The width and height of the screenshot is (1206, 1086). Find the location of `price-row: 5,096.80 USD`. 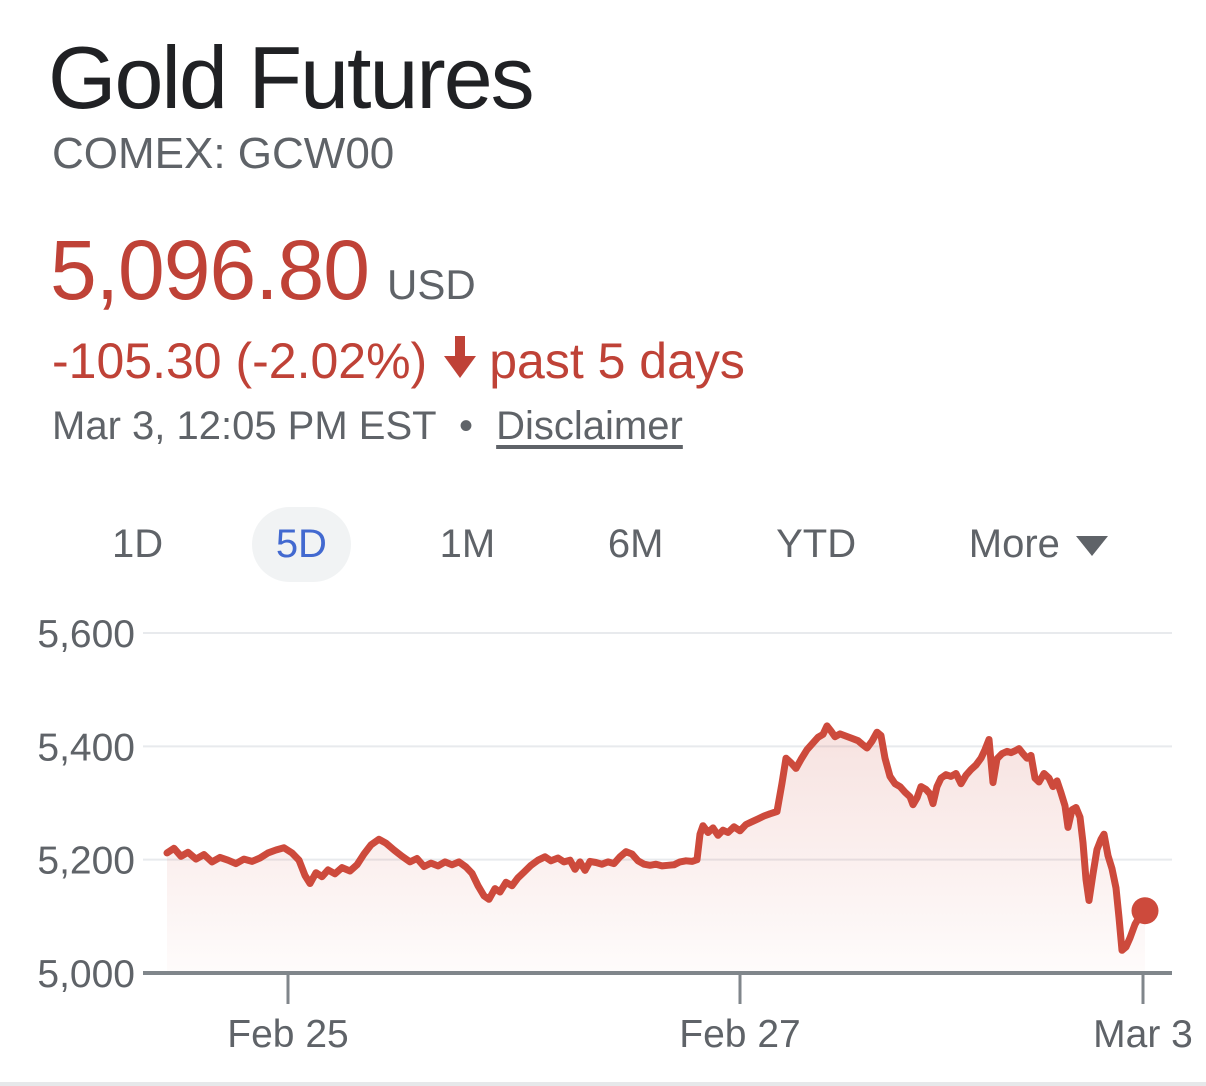

price-row: 5,096.80 USD is located at coordinates (263, 270).